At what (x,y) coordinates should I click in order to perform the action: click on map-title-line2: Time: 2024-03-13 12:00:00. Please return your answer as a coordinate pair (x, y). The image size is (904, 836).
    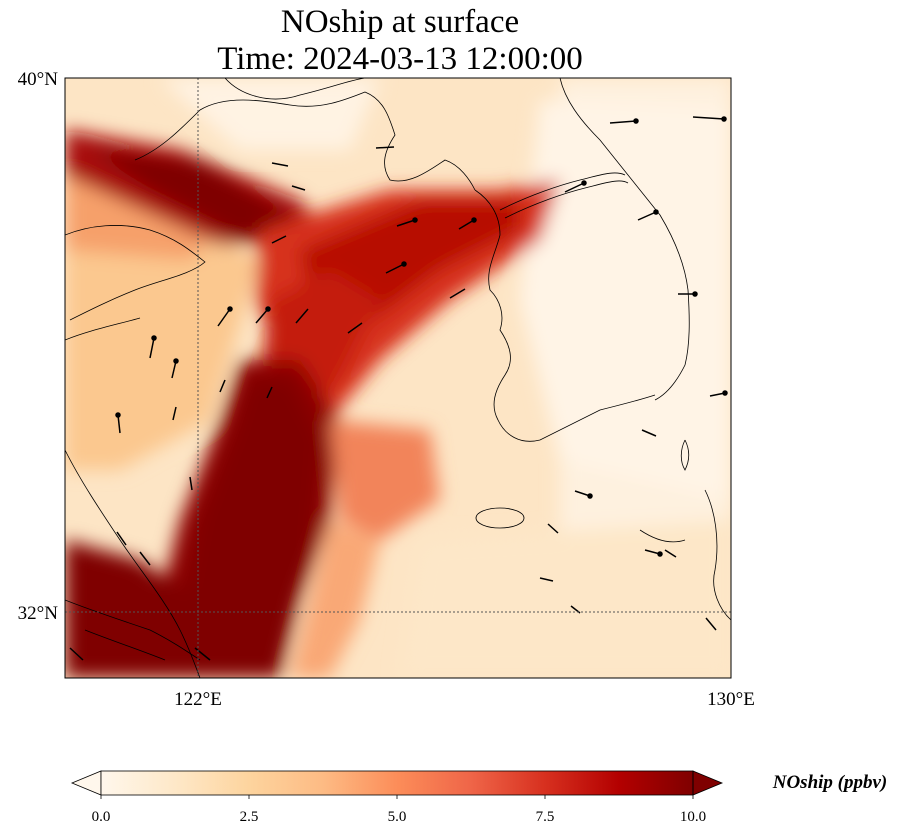
    Looking at the image, I should click on (400, 59).